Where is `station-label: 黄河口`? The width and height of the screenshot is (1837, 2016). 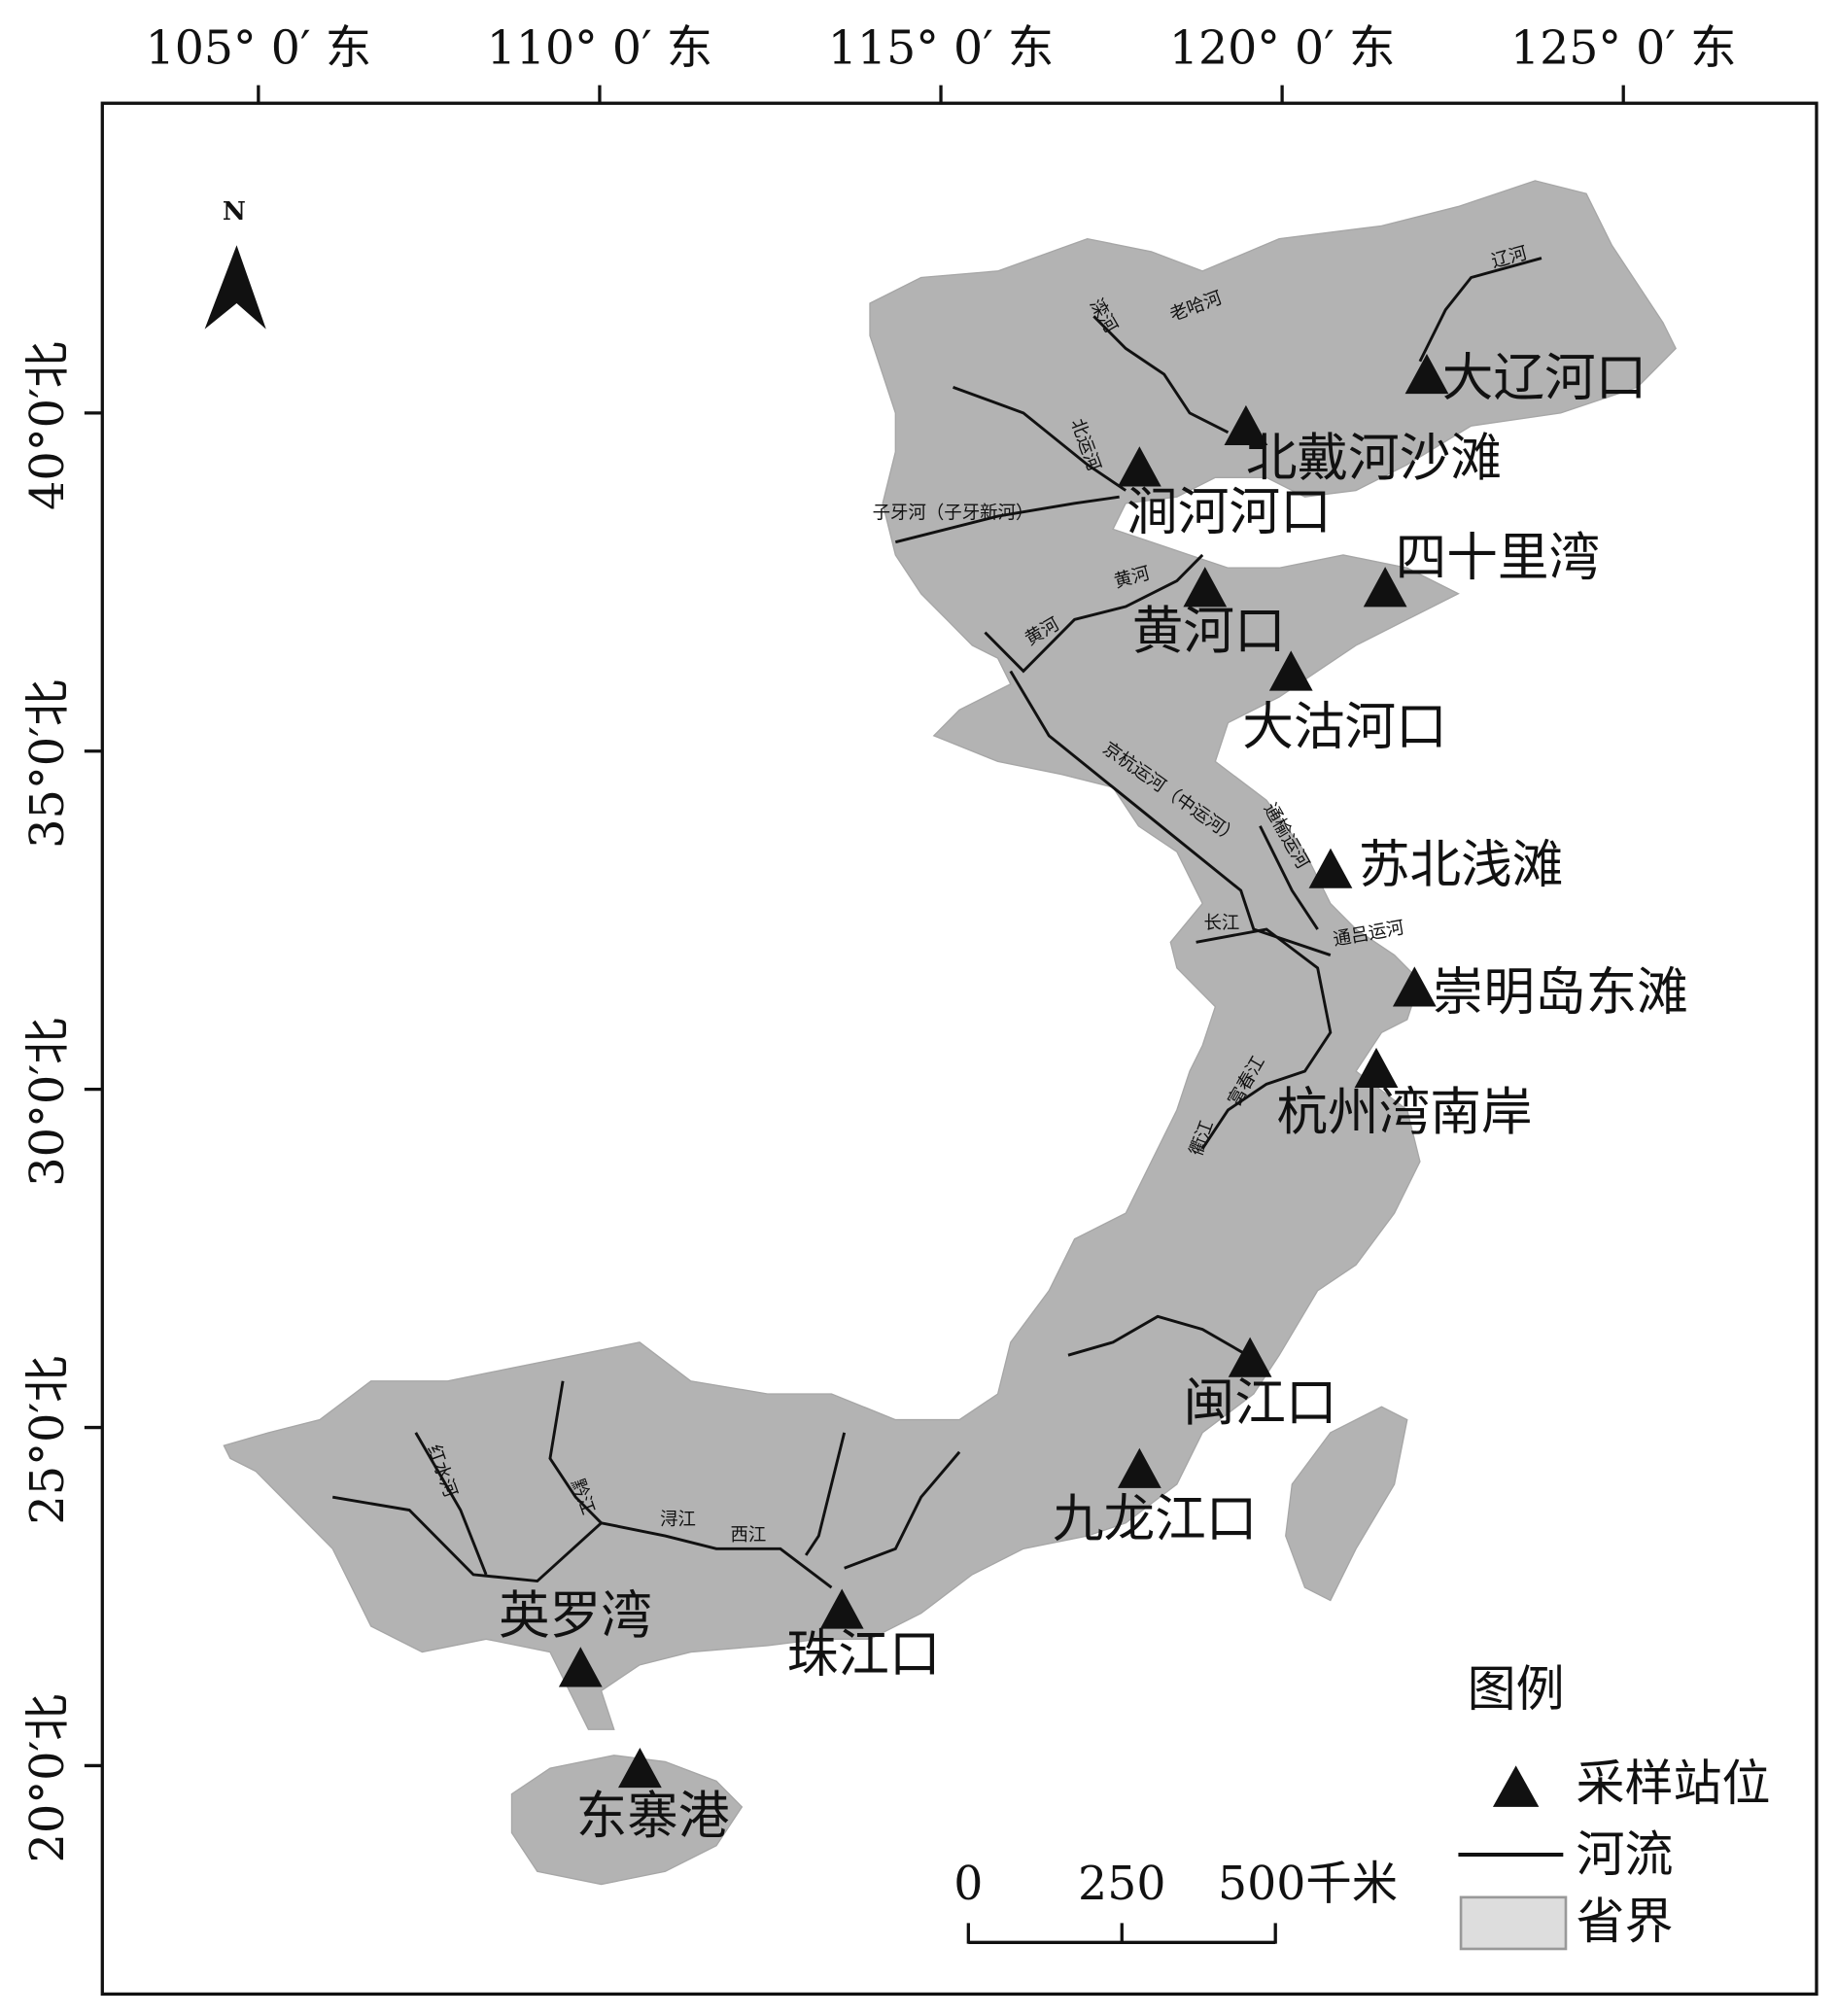 station-label: 黄河口 is located at coordinates (1209, 631).